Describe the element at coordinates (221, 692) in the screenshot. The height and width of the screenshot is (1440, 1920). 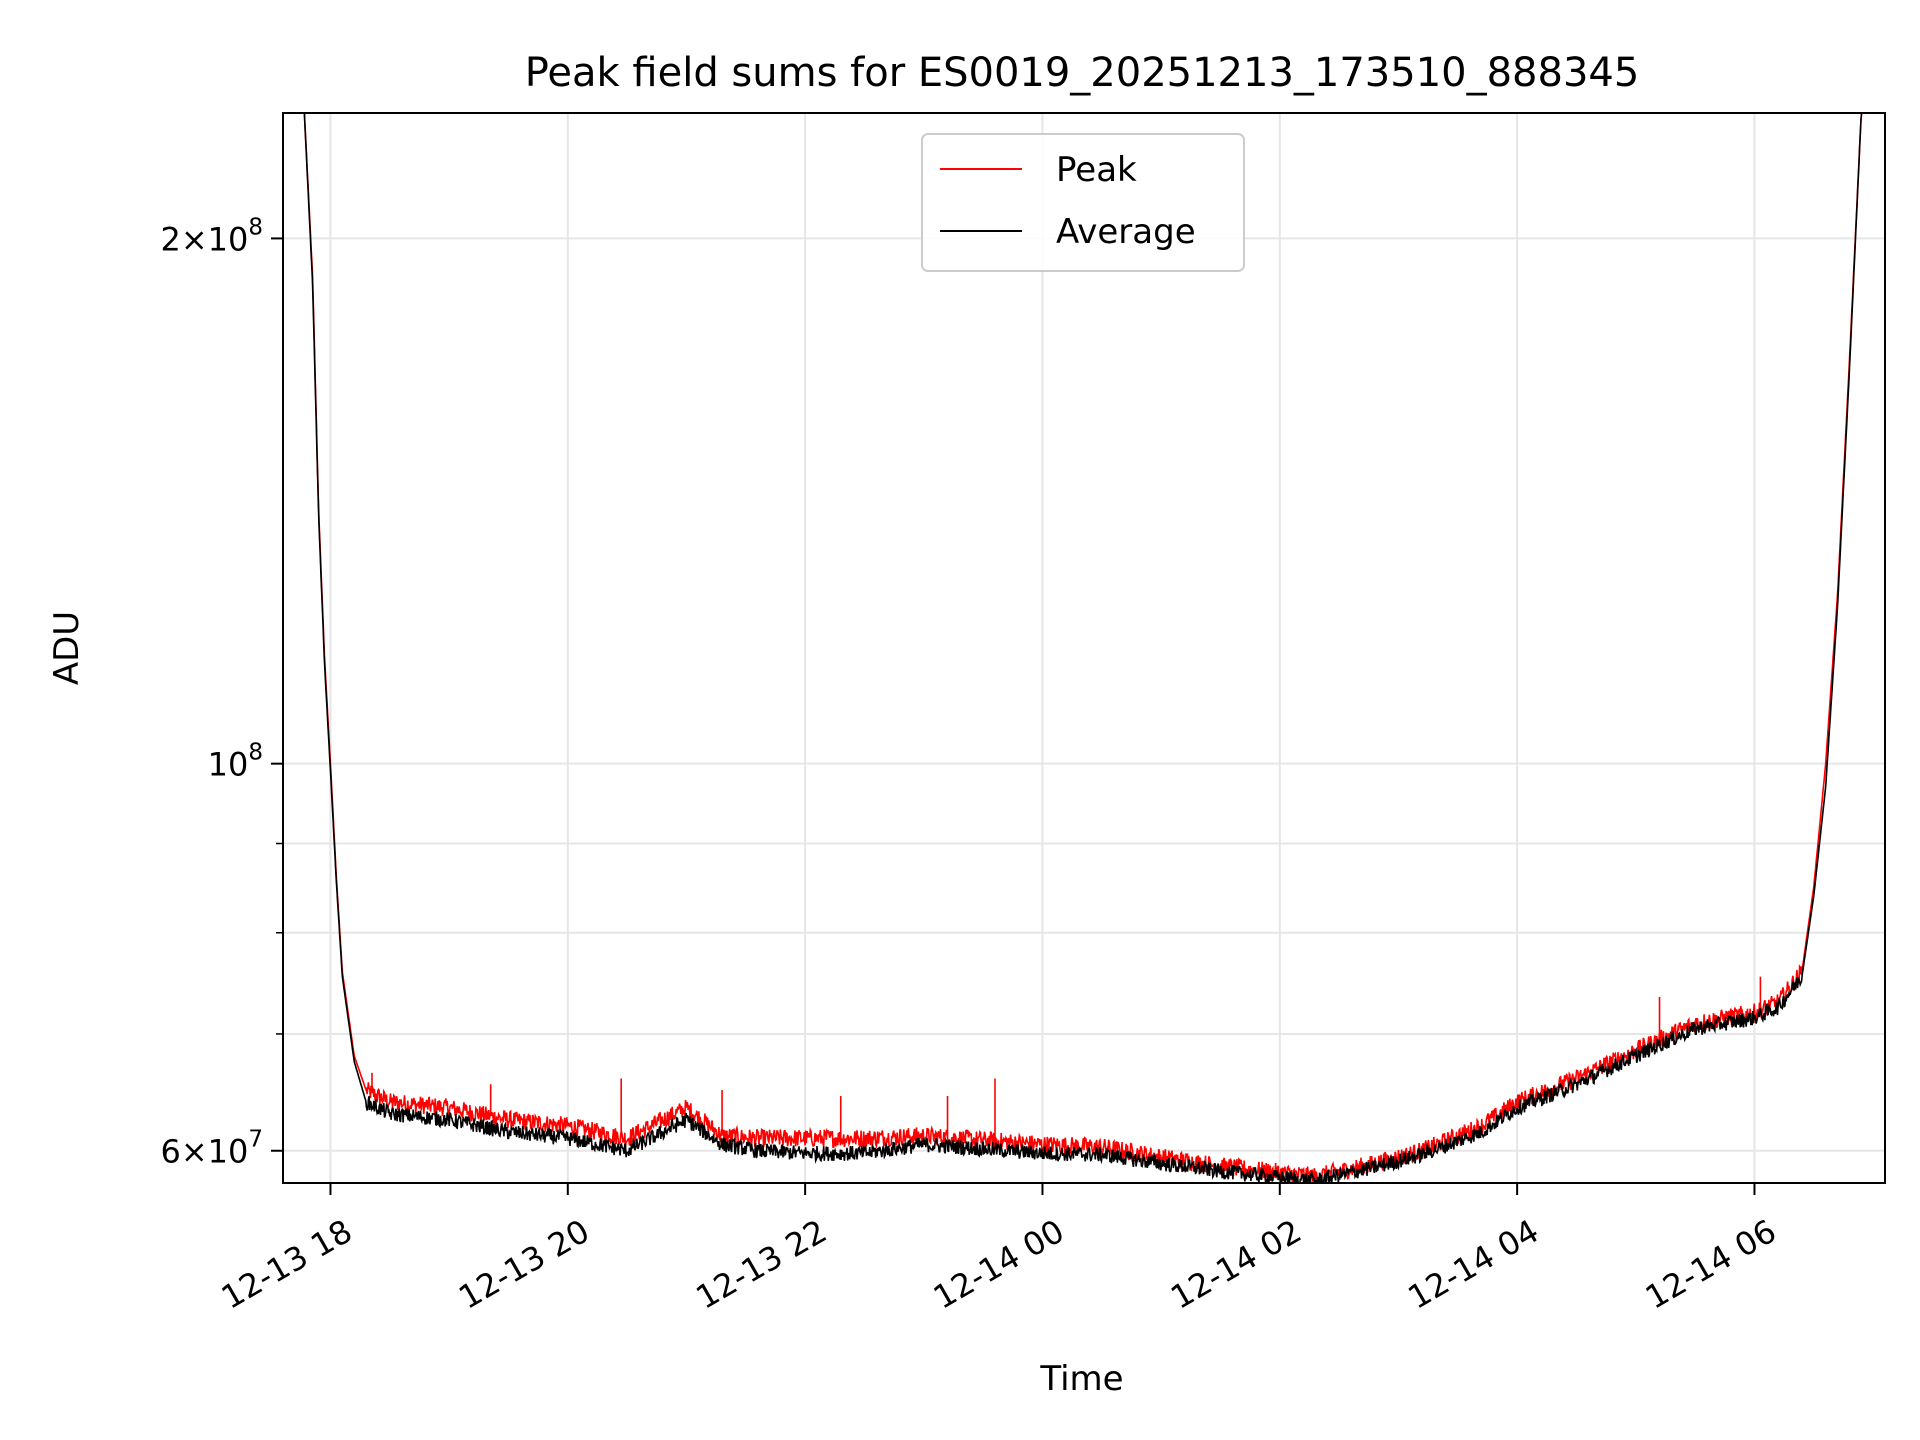
I see `y-axis-ticks: 6×107 108 2×108` at that location.